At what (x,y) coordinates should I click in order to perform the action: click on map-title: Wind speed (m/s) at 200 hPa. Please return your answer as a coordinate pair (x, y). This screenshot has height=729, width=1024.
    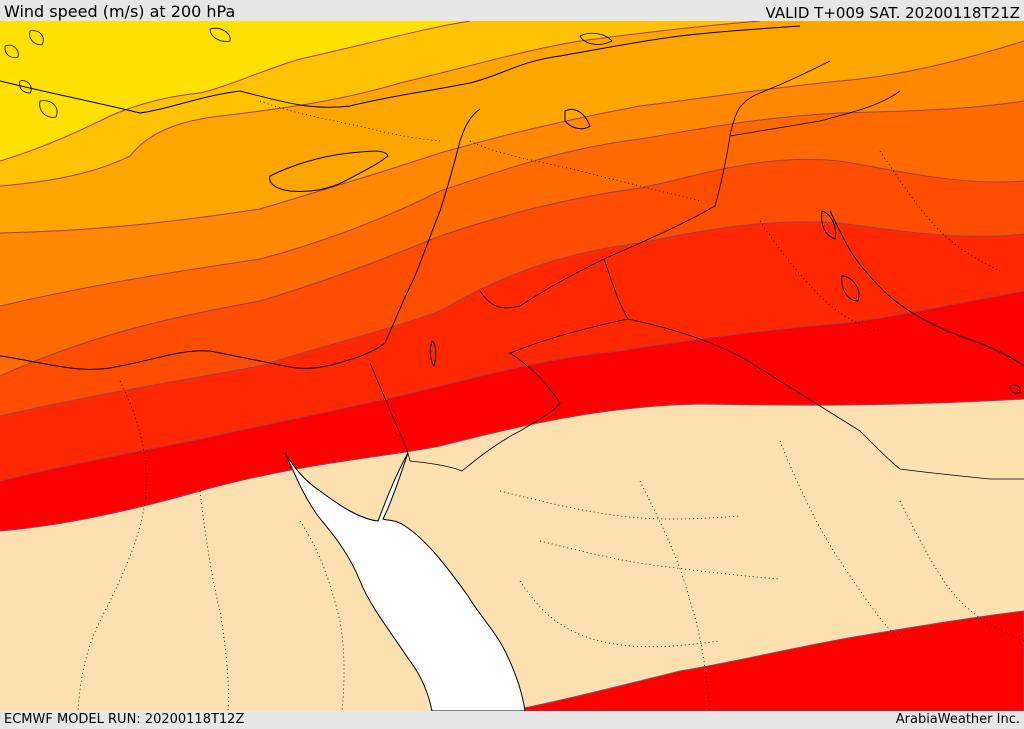
    Looking at the image, I should click on (120, 11).